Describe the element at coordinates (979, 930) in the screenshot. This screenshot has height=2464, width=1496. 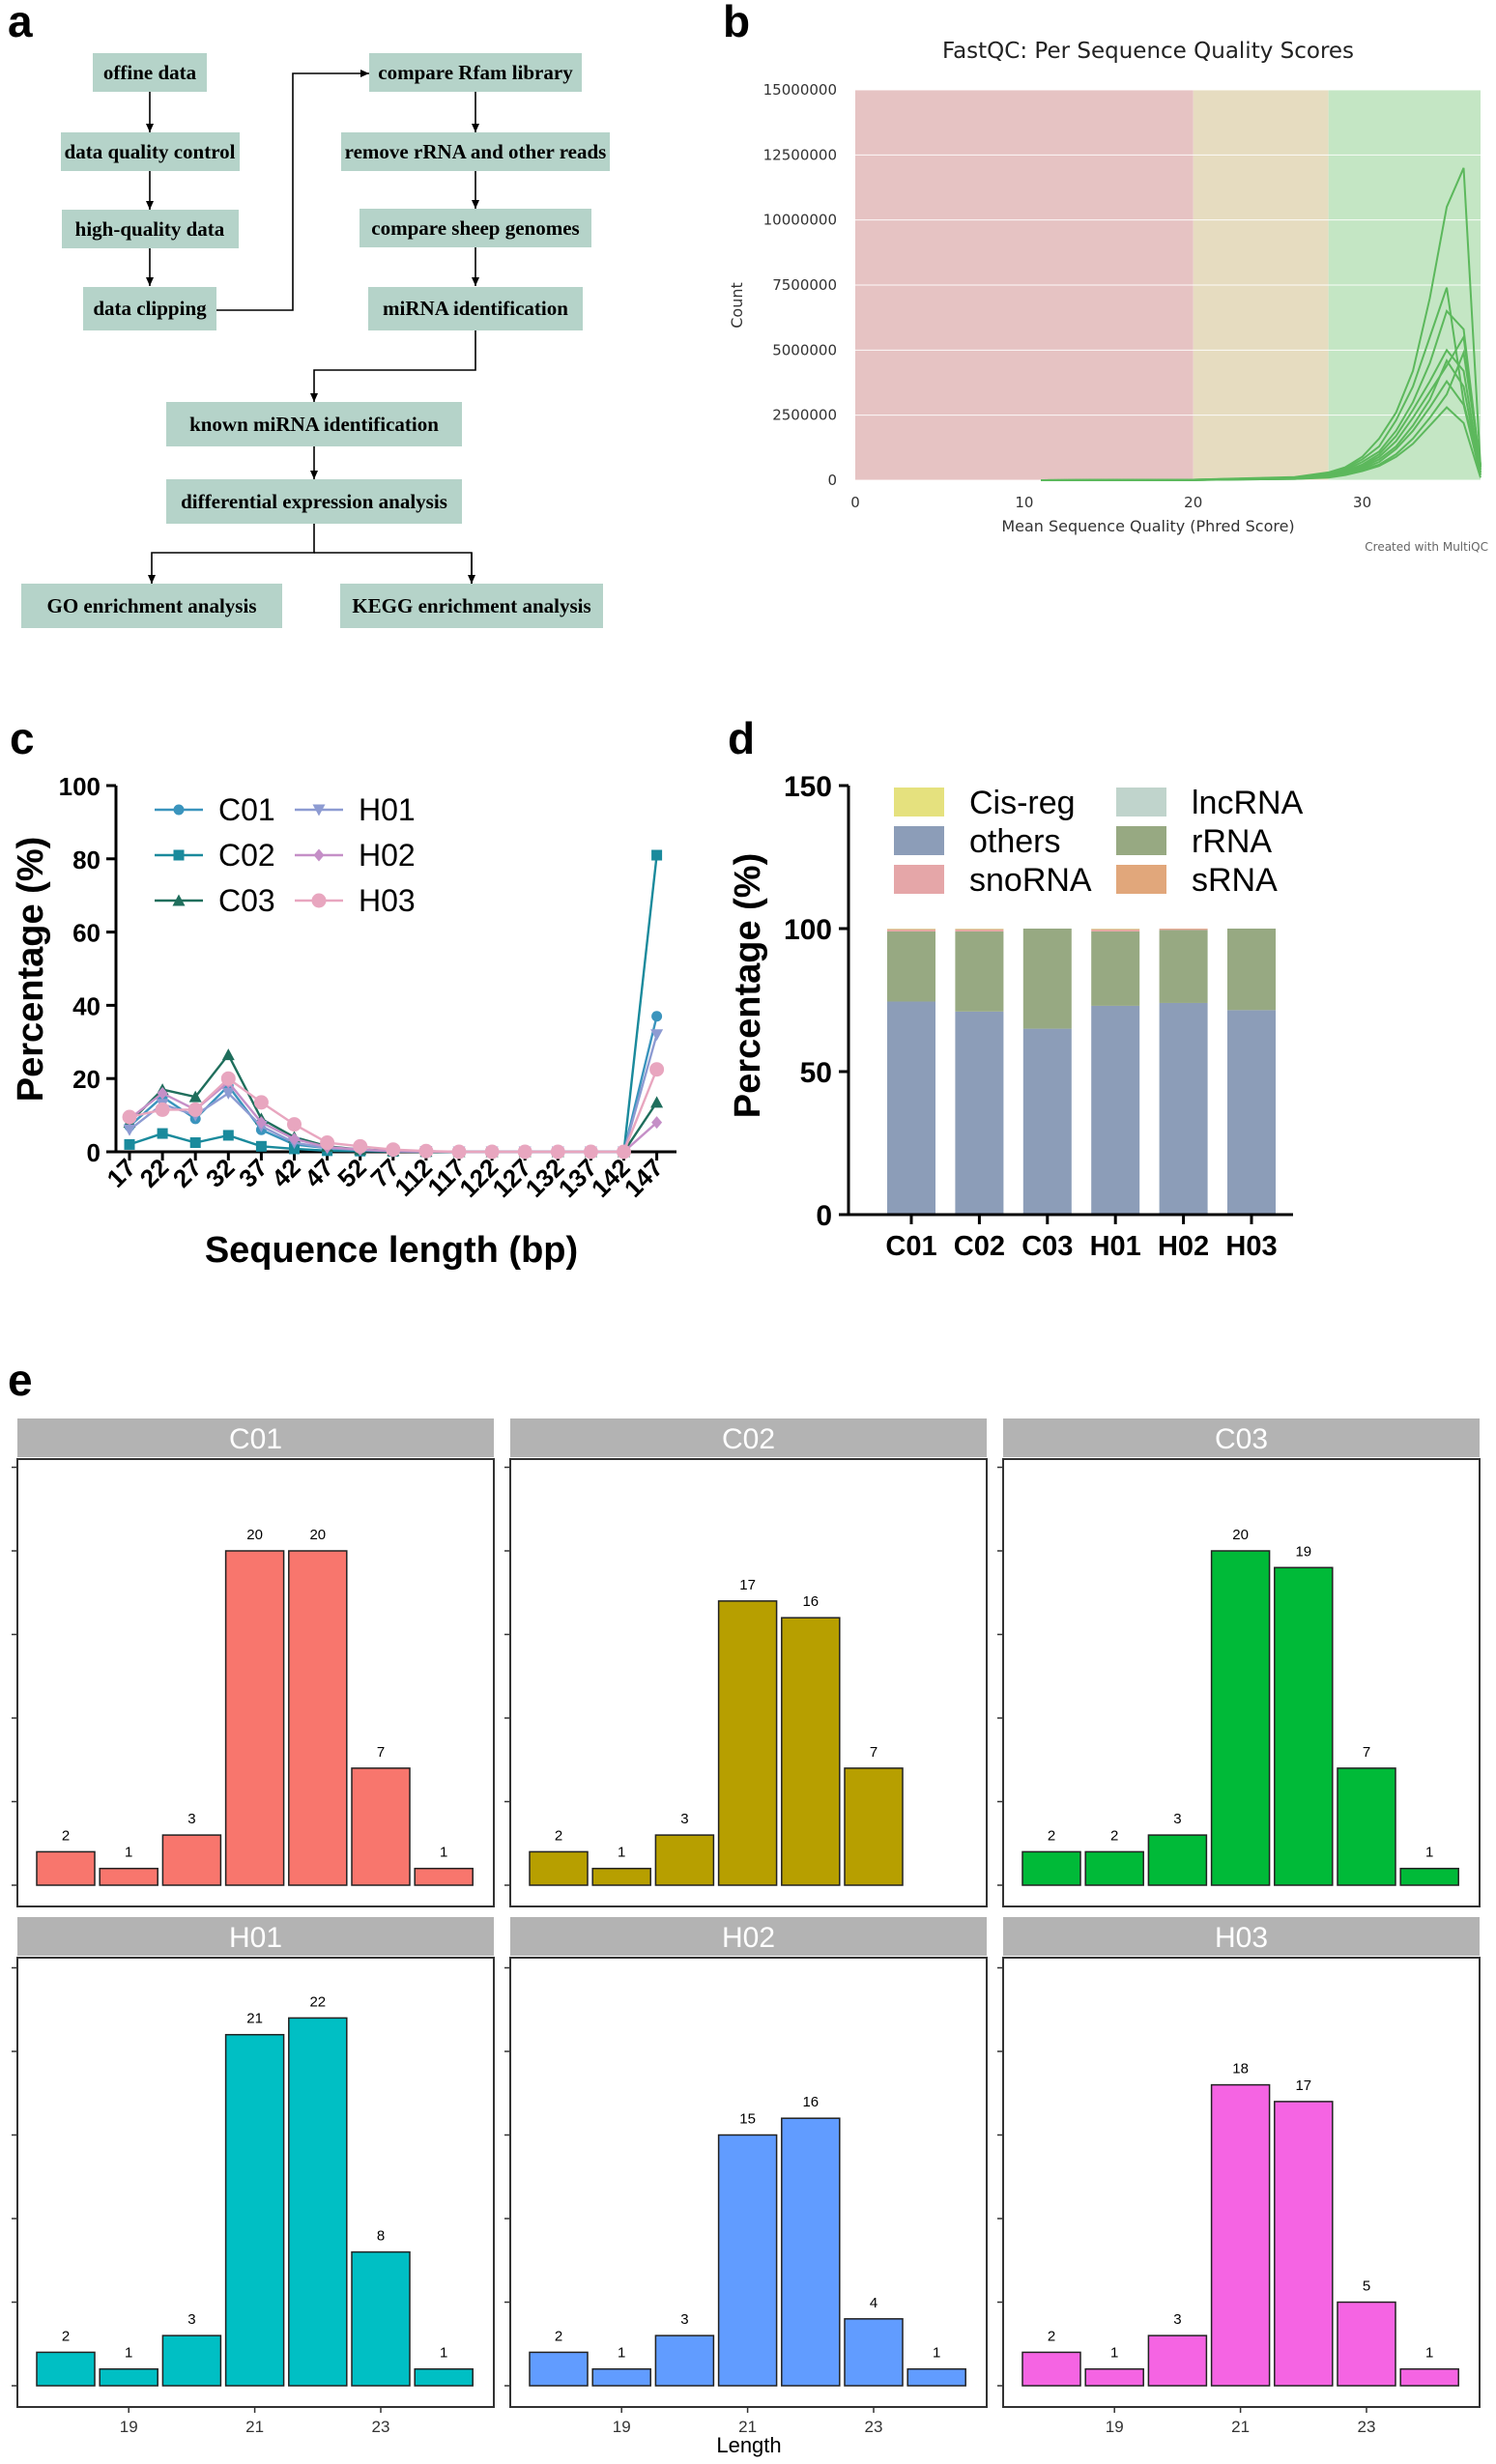
I see `bar-segment-sRNA` at that location.